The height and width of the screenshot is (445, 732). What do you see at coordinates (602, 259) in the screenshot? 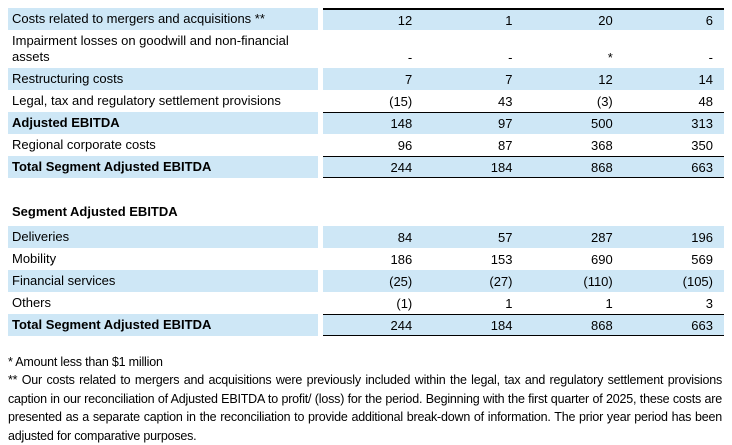
I see `cell-value: 690` at bounding box center [602, 259].